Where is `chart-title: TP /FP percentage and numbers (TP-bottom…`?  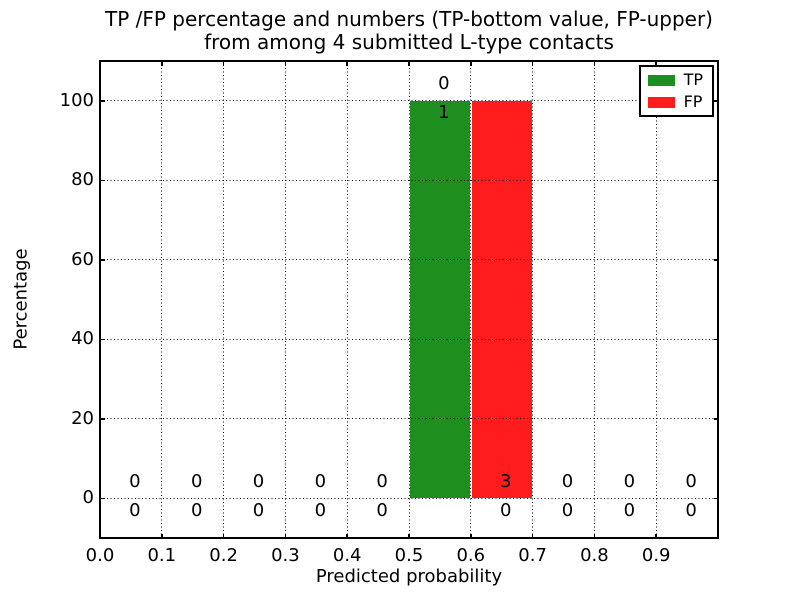 chart-title: TP /FP percentage and numbers (TP-bottom… is located at coordinates (409, 31).